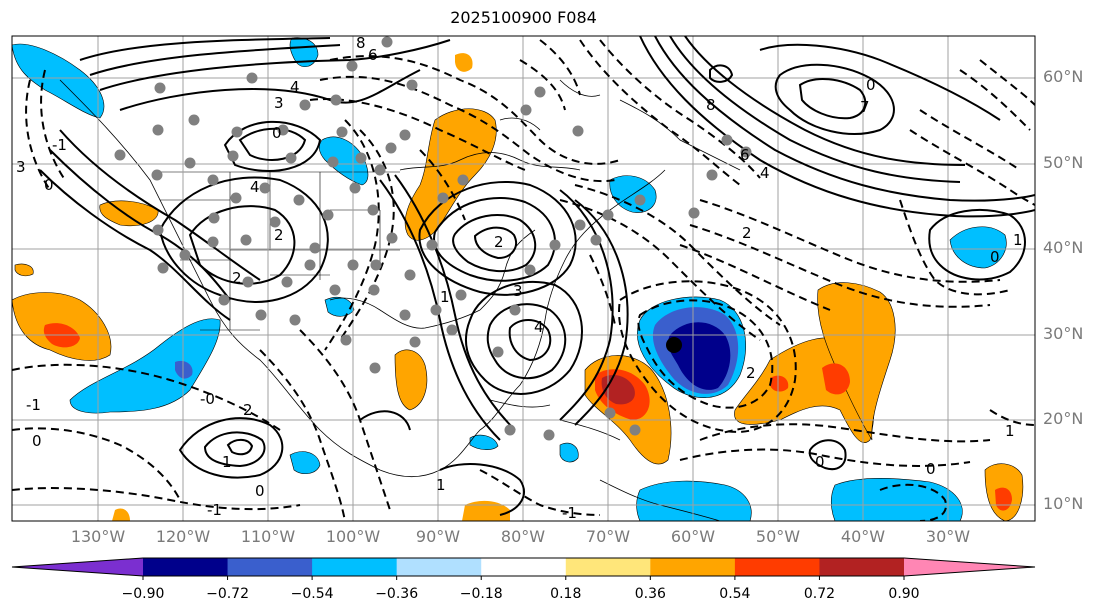 The height and width of the screenshot is (615, 1105). Describe the element at coordinates (969, 567) in the screenshot. I see `colorbar-extend-high` at that location.